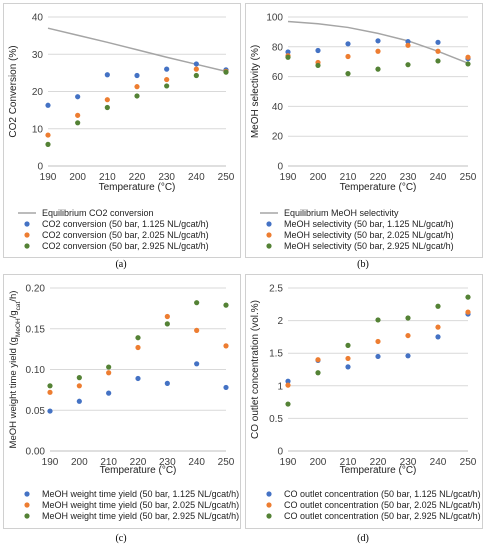 The width and height of the screenshot is (485, 550). Describe the element at coordinates (121, 264) in the screenshot. I see `panel-caption-a: (a)` at that location.